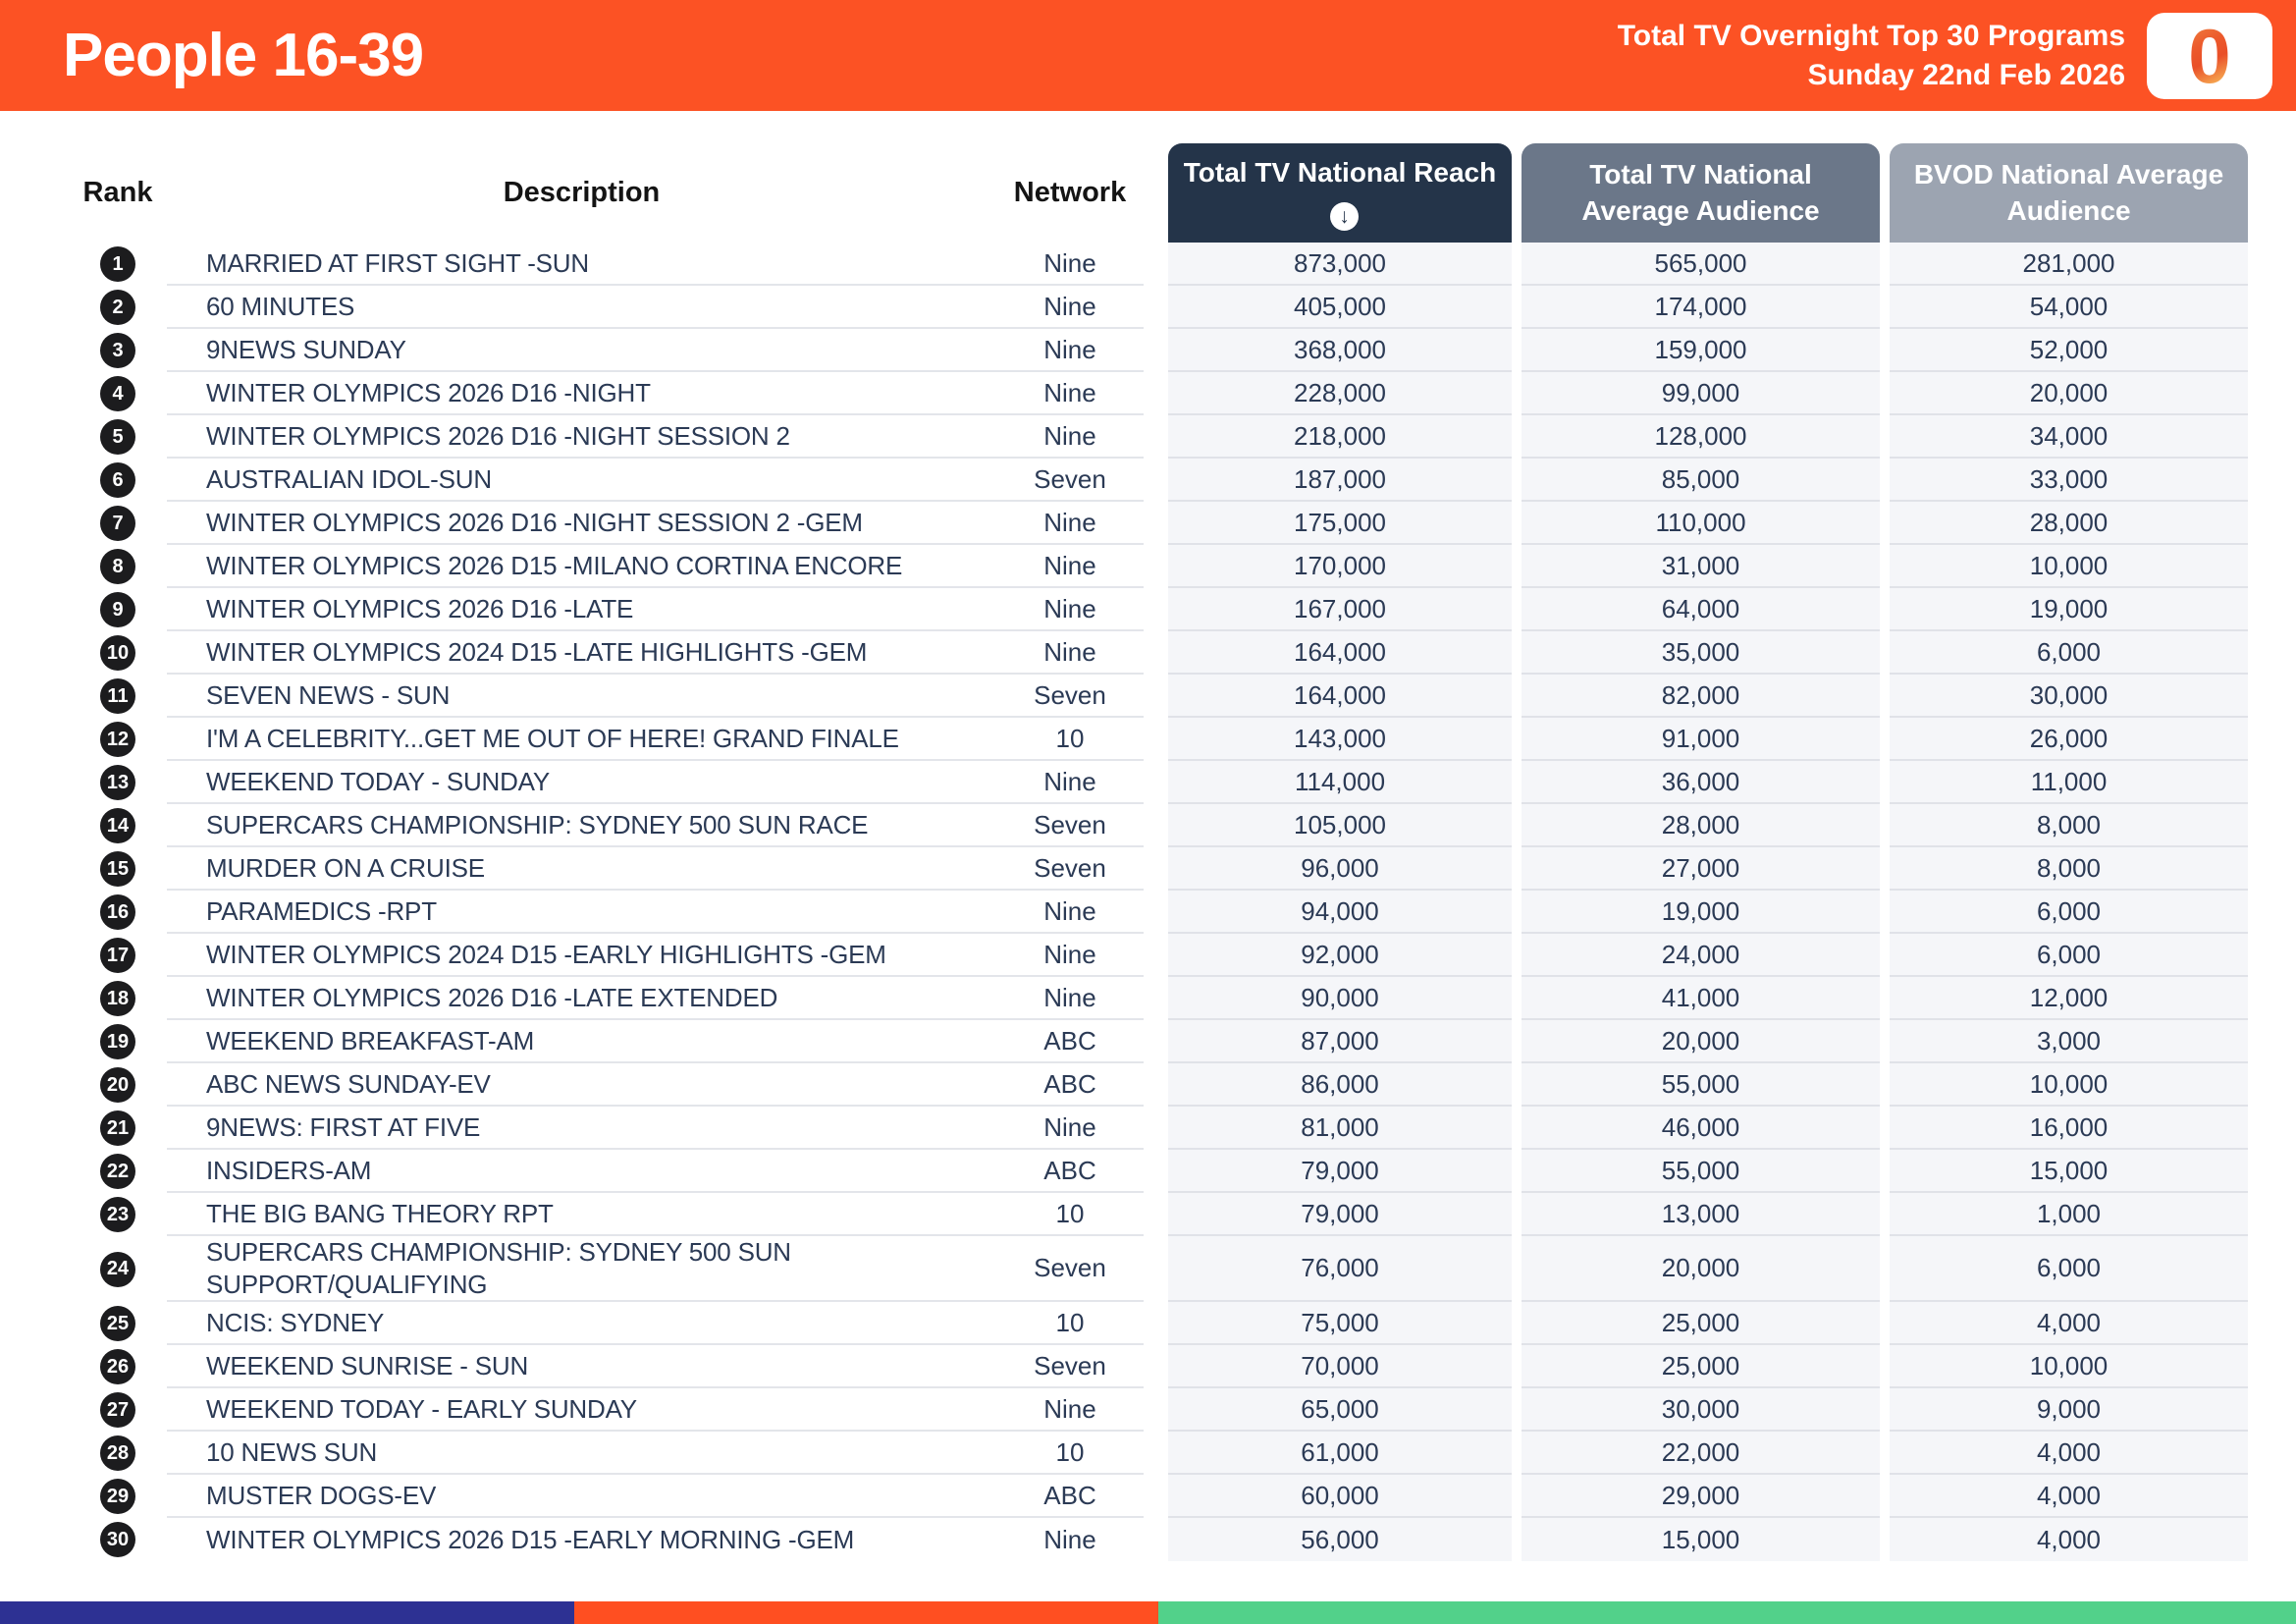 The height and width of the screenshot is (1624, 2296). What do you see at coordinates (117, 523) in the screenshot?
I see `rank-badge: 7` at bounding box center [117, 523].